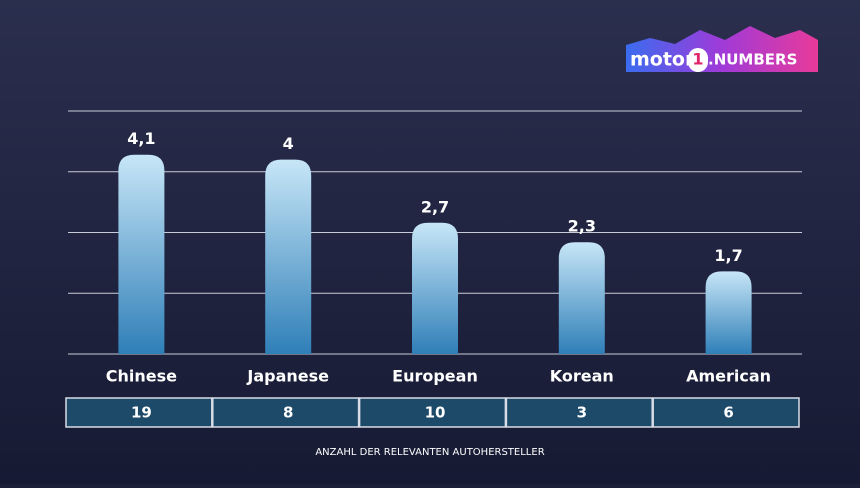 Image resolution: width=860 pixels, height=488 pixels. I want to click on value-label: 2,3, so click(582, 226).